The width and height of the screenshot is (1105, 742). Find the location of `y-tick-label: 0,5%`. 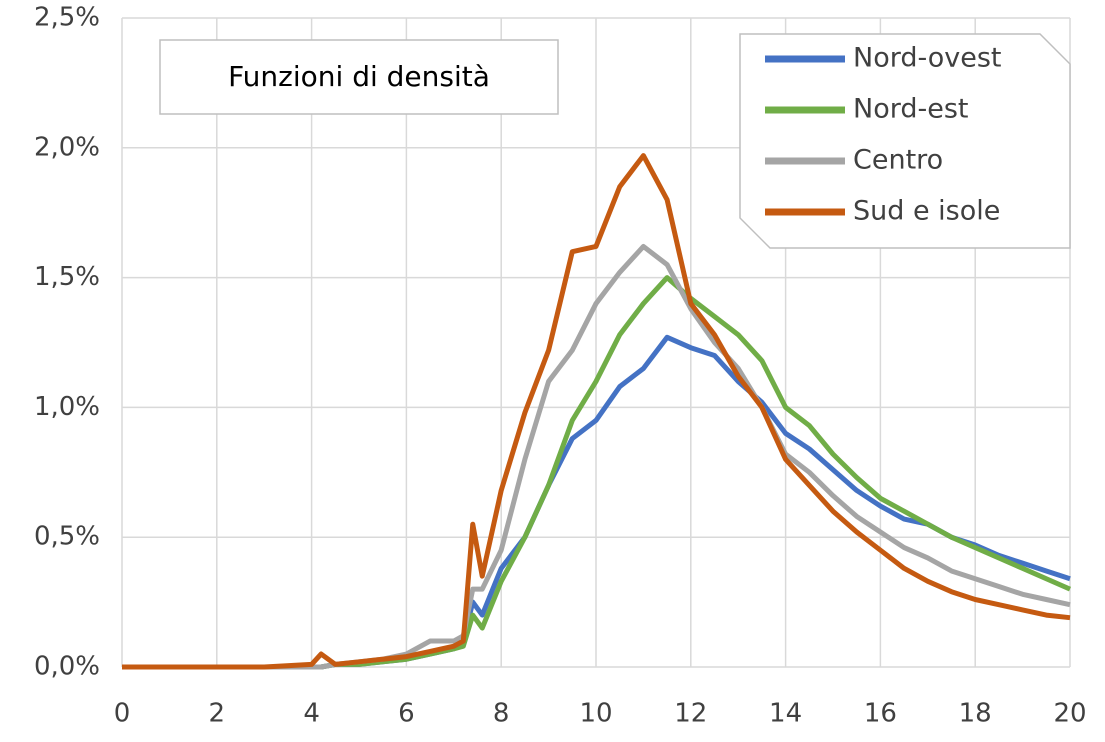

y-tick-label: 0,5% is located at coordinates (67, 537).